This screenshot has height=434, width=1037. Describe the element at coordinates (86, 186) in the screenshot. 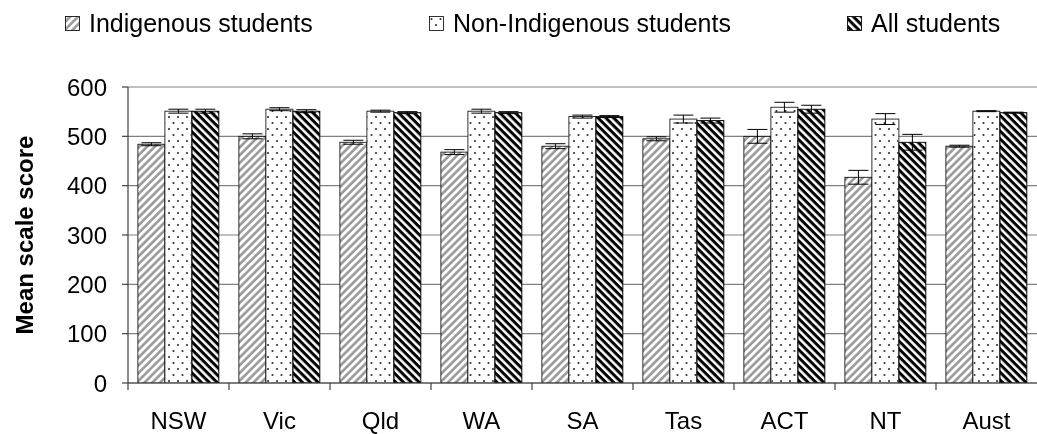

I see `y-tick-label: 400` at that location.